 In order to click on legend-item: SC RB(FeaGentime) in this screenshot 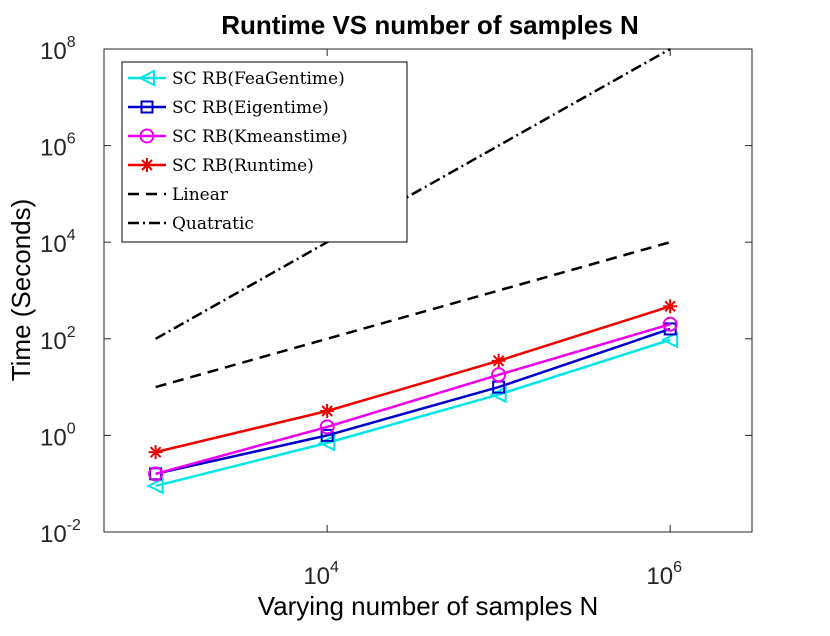, I will do `click(236, 79)`.